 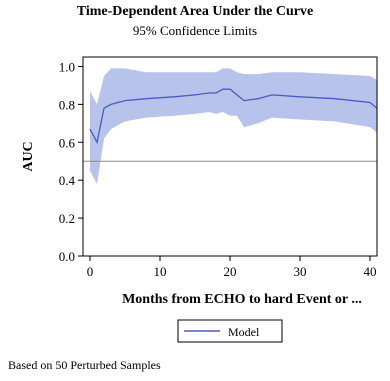 I want to click on y-tick-label: 0.0, so click(x=67, y=256).